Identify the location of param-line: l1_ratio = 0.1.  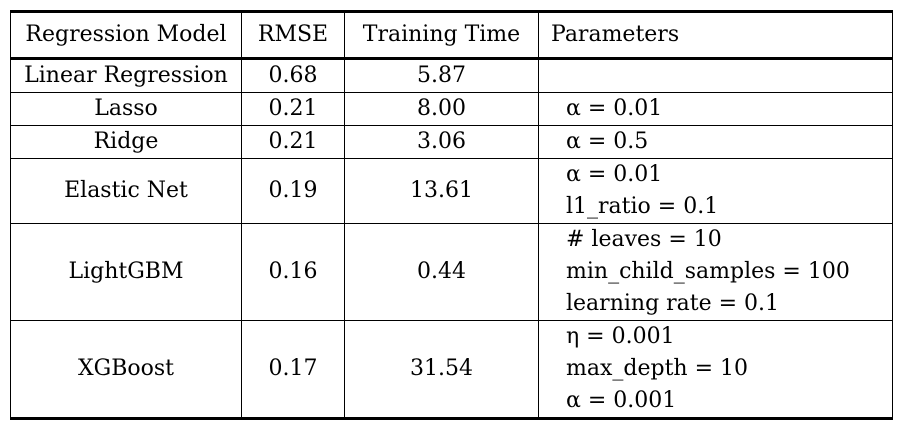
(642, 206).